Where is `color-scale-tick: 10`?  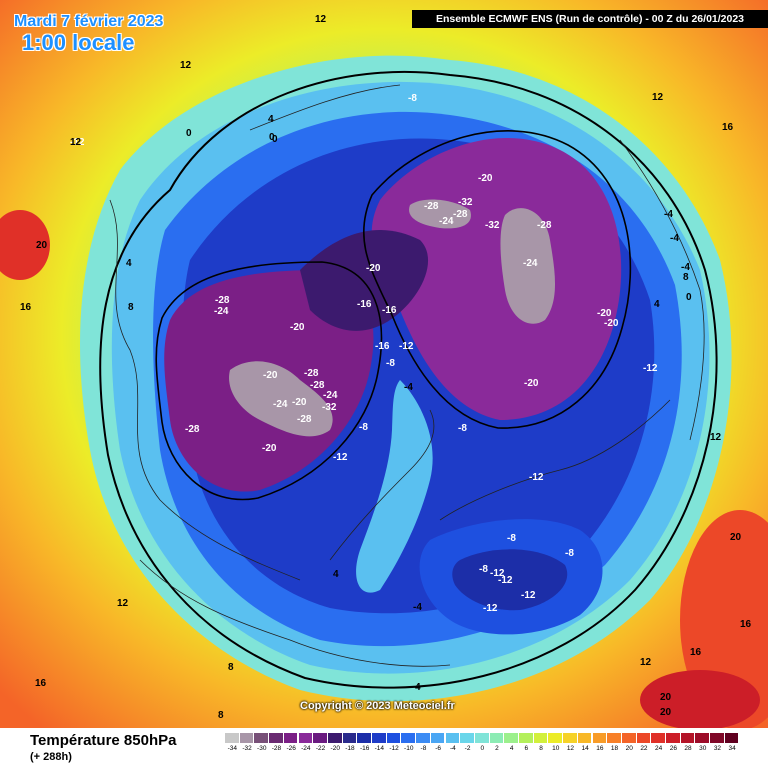
color-scale-tick: 10 is located at coordinates (556, 748).